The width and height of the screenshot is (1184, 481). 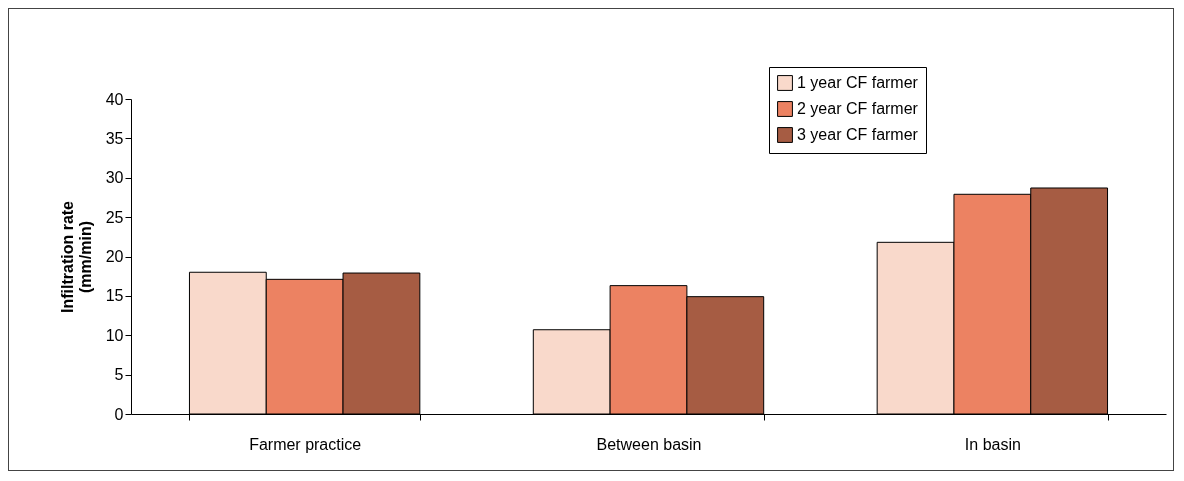 I want to click on y-axis-title: Infiltration rate (mm/min), so click(x=76, y=257).